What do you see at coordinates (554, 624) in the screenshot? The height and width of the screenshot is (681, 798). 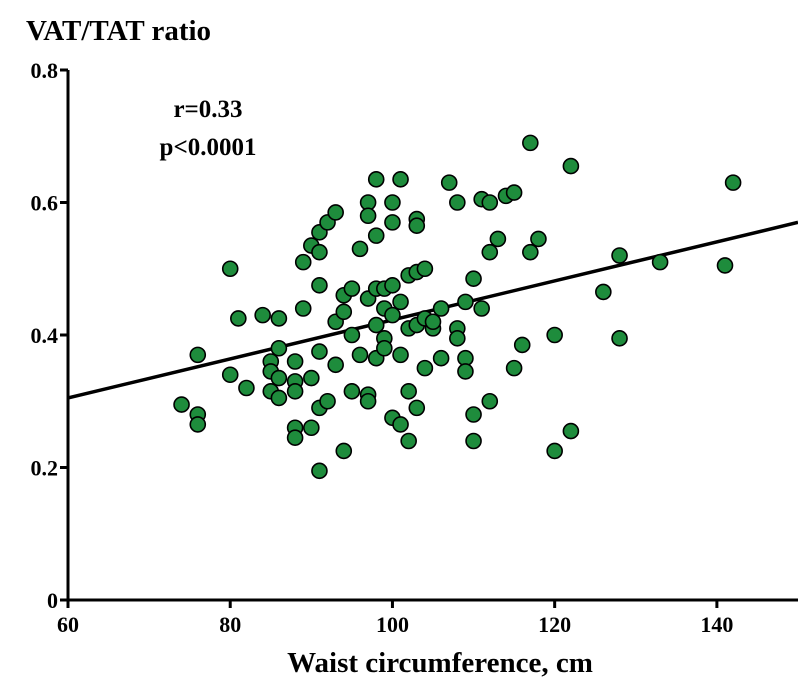 I see `x-tick-label: 120` at bounding box center [554, 624].